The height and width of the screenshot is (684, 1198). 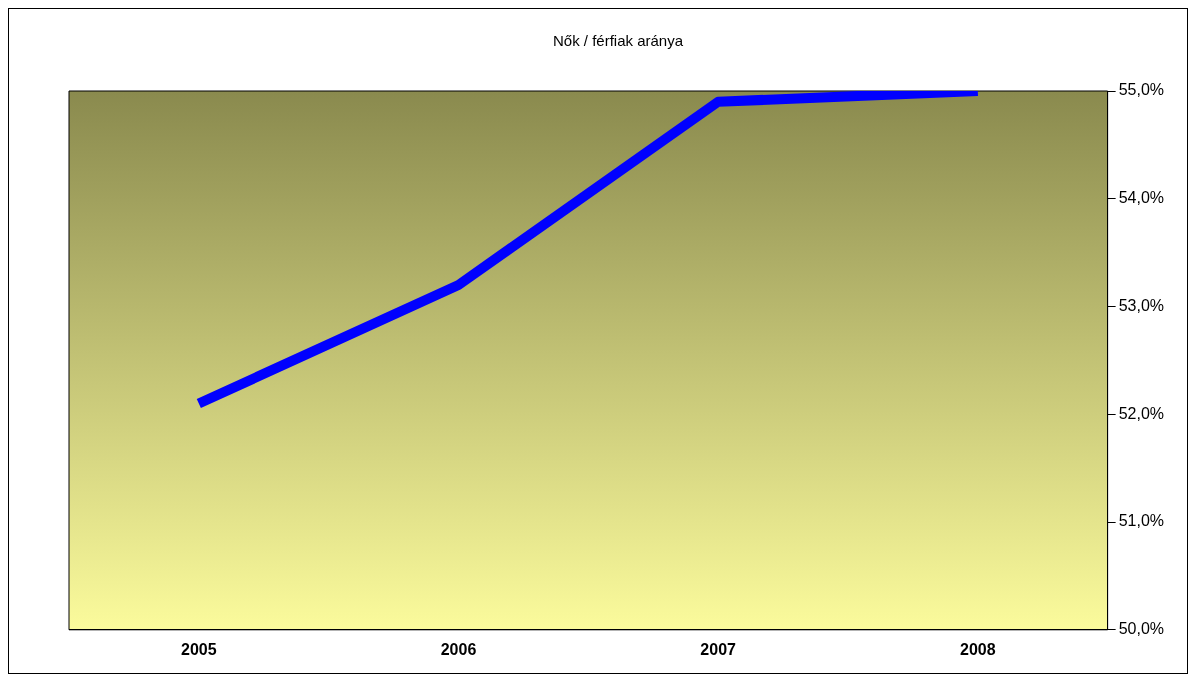 What do you see at coordinates (199, 649) in the screenshot?
I see `x-tick-label: 2005` at bounding box center [199, 649].